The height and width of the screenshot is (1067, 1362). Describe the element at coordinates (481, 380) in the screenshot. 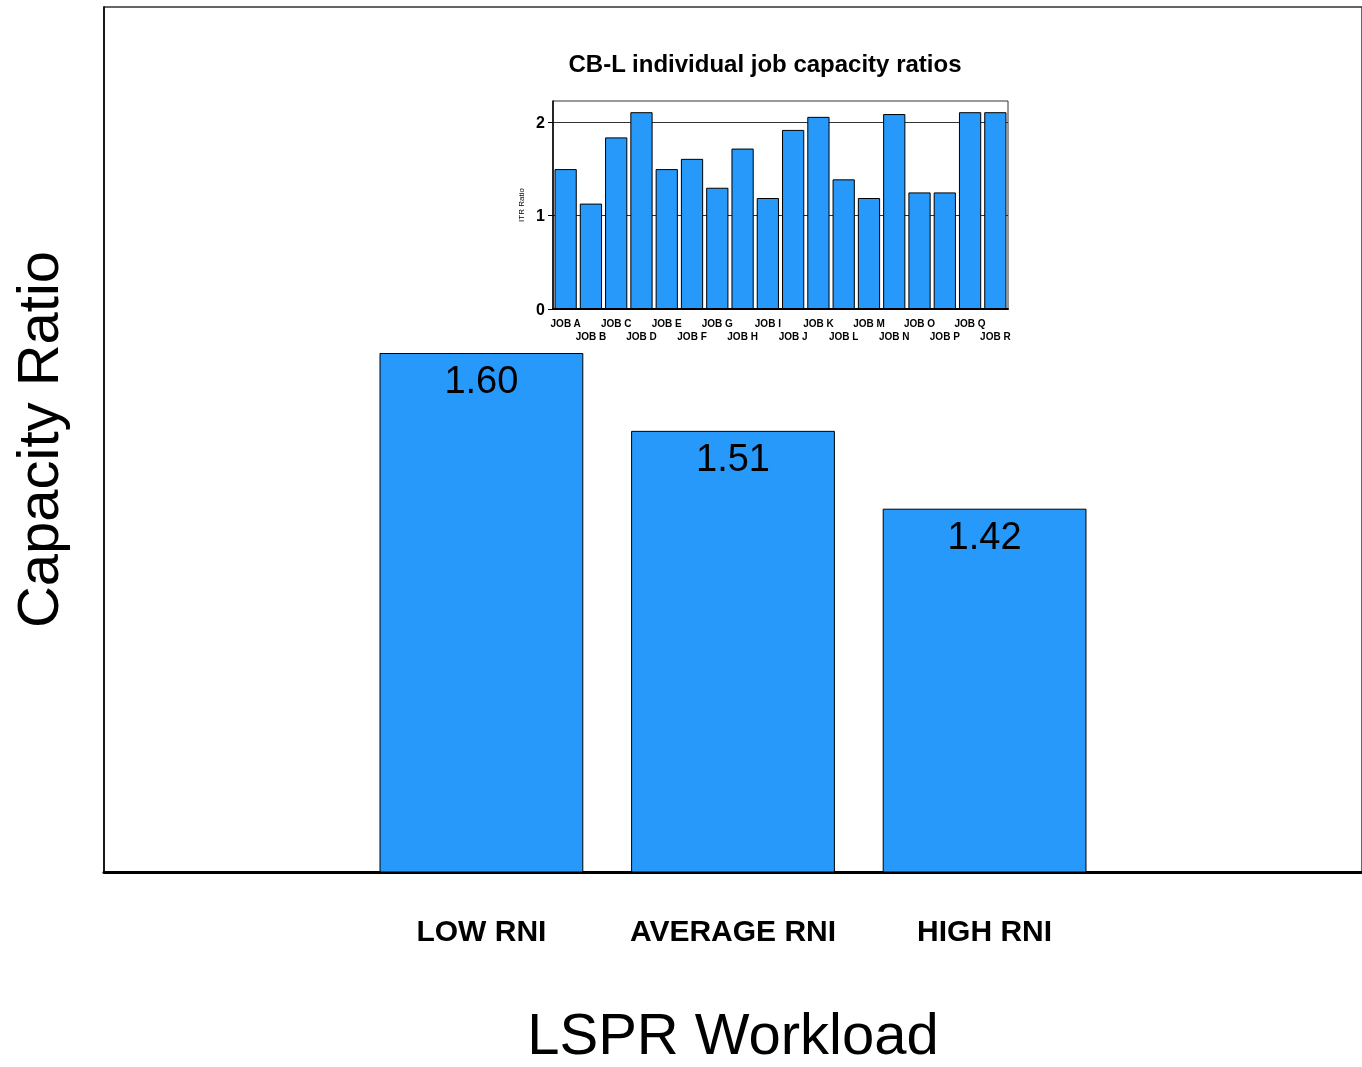

I see `data-label: 1.60` at that location.